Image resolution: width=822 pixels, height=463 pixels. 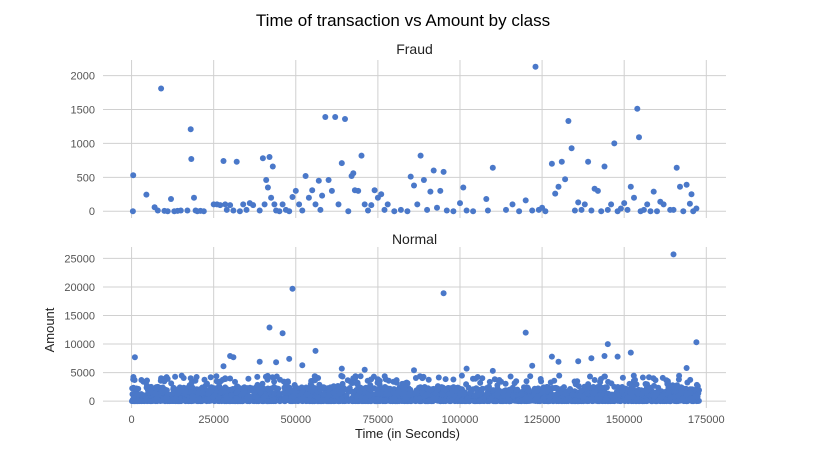 I want to click on x-tick-label: 50000, so click(x=295, y=420).